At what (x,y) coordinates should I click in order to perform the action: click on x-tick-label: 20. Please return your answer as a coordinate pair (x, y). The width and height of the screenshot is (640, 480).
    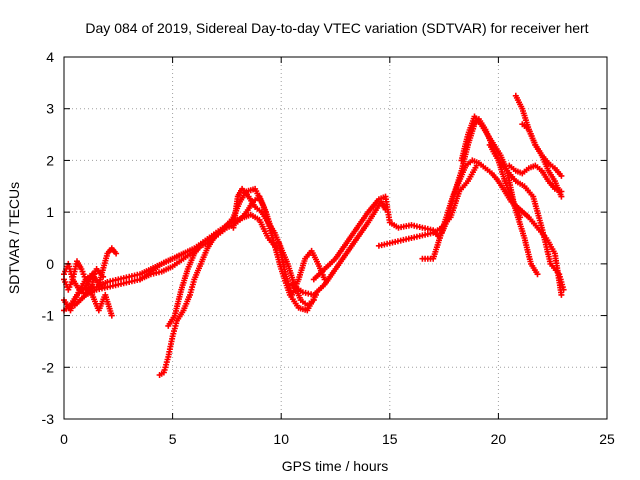
    Looking at the image, I should click on (499, 439).